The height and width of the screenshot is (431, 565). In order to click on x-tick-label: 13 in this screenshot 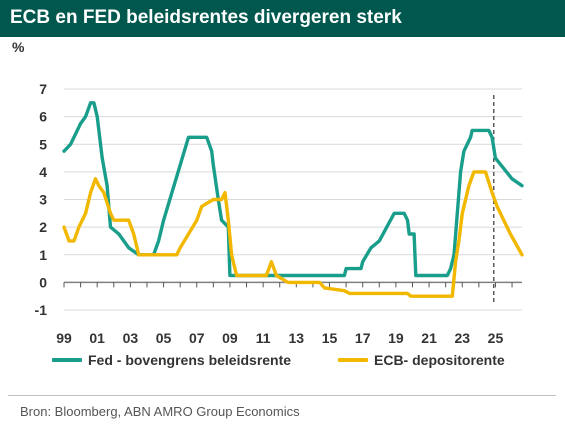, I will do `click(297, 338)`.